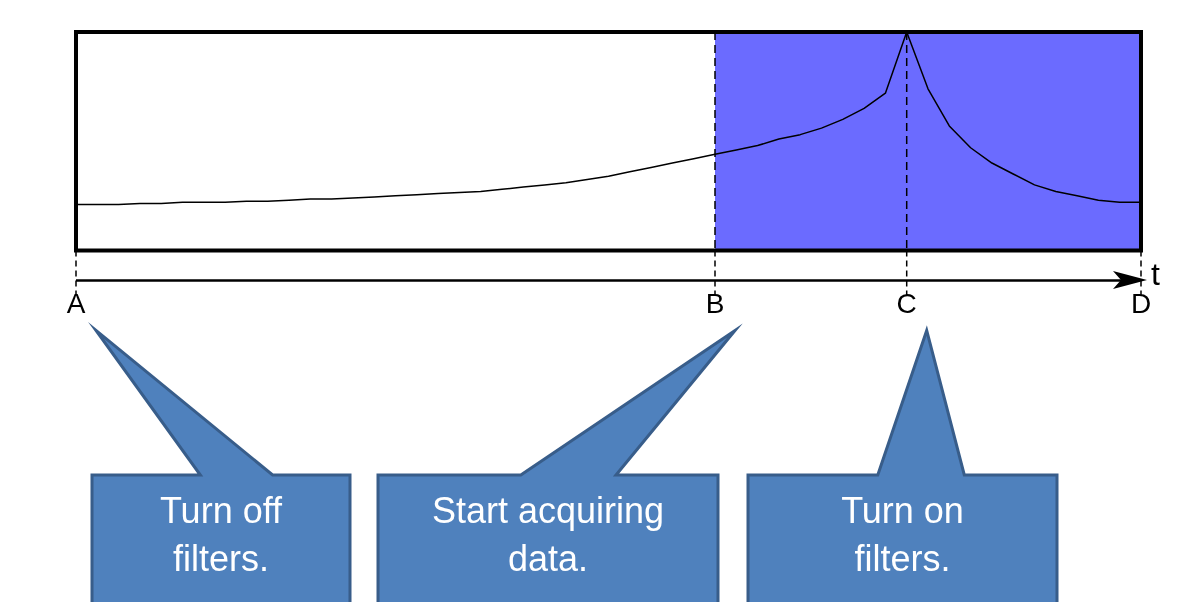  I want to click on text: Start acquiring data., so click(548, 534).